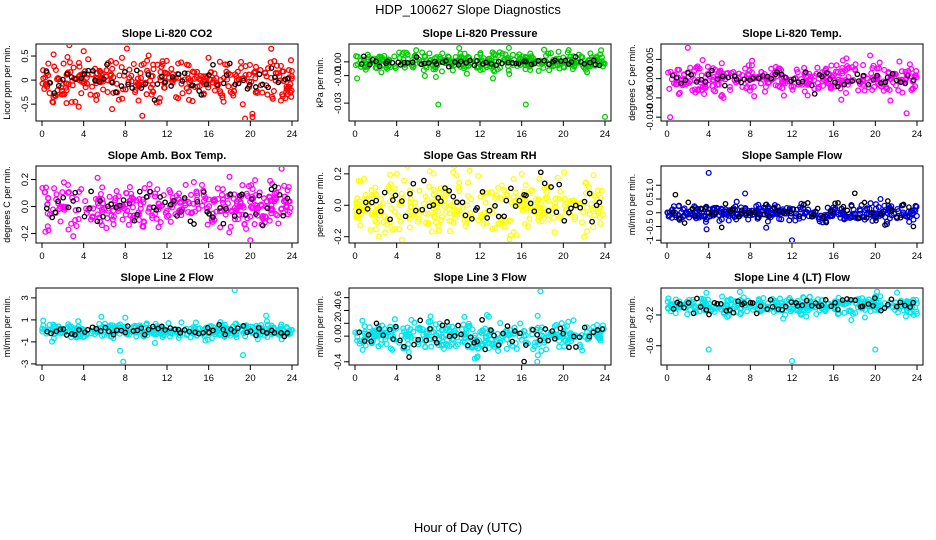 The width and height of the screenshot is (936, 540). I want to click on x-tick-label: 12, so click(167, 378).